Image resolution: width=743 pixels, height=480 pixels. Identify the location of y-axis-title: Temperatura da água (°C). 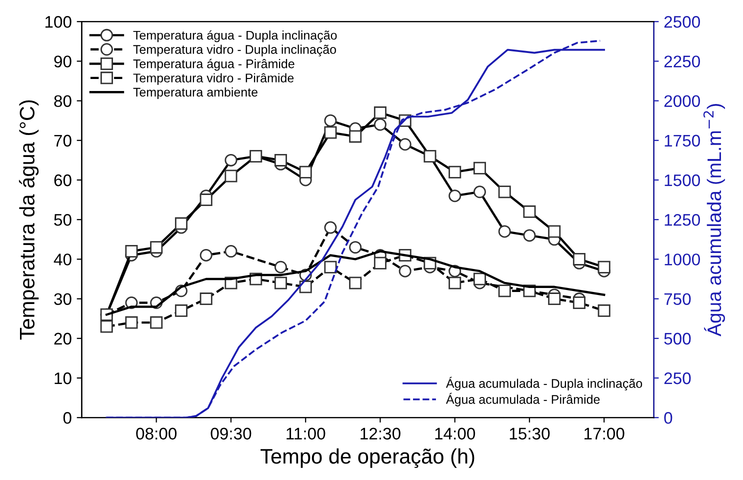
(28, 220).